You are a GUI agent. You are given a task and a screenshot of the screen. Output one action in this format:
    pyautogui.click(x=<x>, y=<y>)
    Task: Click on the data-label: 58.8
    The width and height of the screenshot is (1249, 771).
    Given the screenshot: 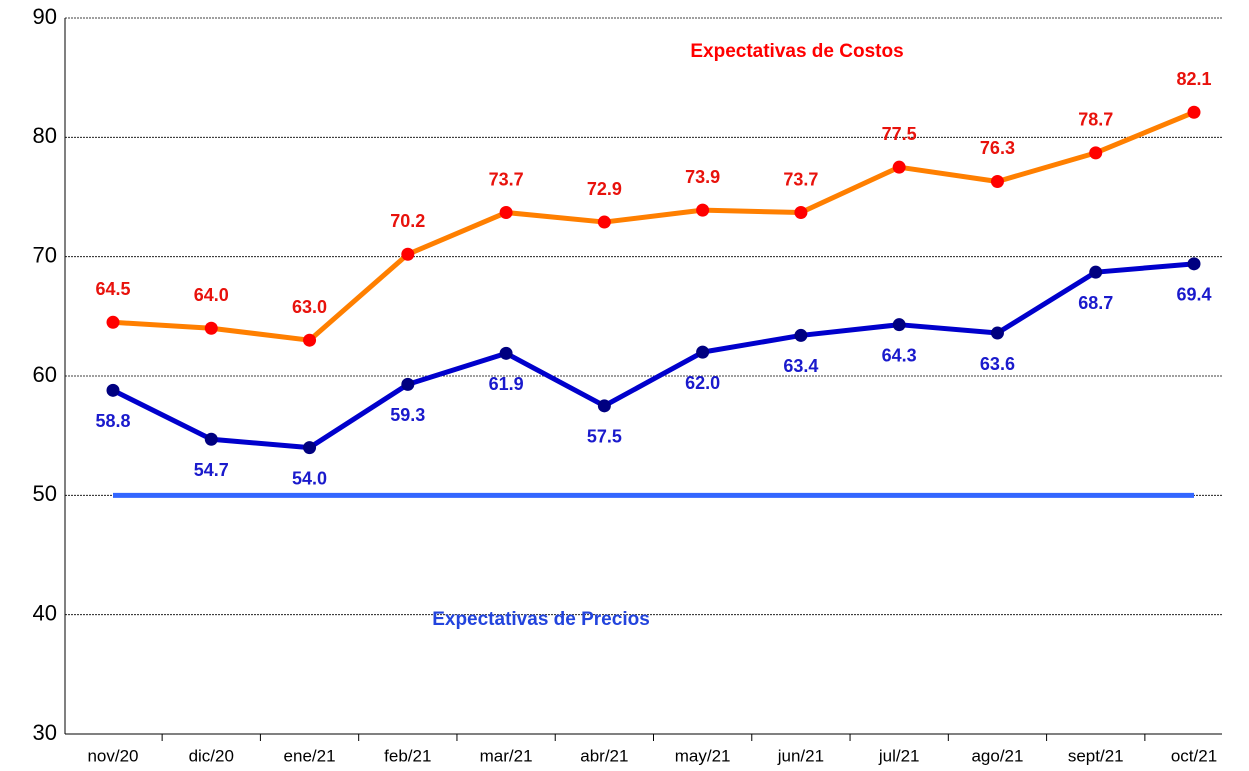 What is the action you would take?
    pyautogui.click(x=112, y=421)
    